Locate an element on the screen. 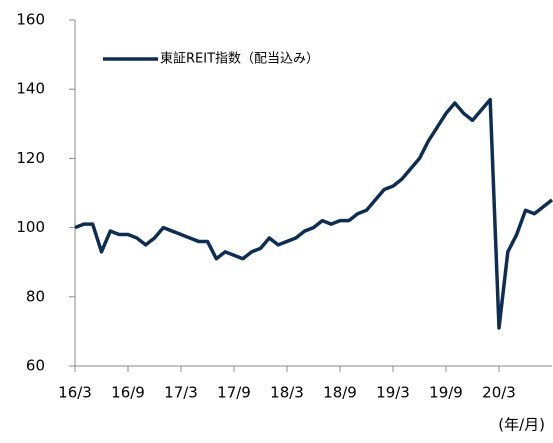  x-tick-label: 20/3 is located at coordinates (499, 393).